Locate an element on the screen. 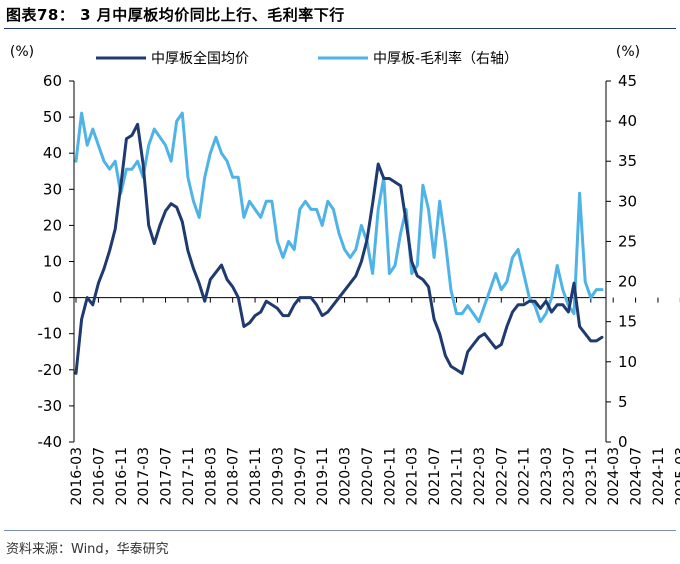 The height and width of the screenshot is (564, 680). right-tick-label: 40 is located at coordinates (627, 121).